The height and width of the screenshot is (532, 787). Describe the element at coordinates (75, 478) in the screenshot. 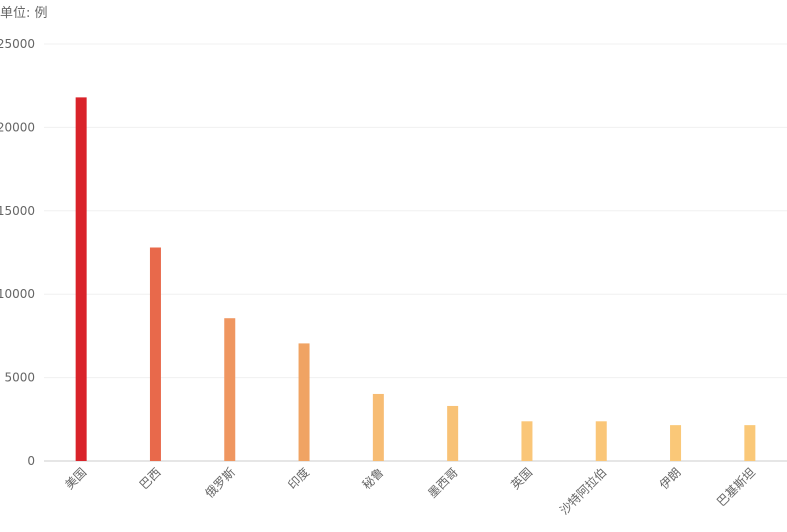

I see `x-tick-label: 美国` at that location.